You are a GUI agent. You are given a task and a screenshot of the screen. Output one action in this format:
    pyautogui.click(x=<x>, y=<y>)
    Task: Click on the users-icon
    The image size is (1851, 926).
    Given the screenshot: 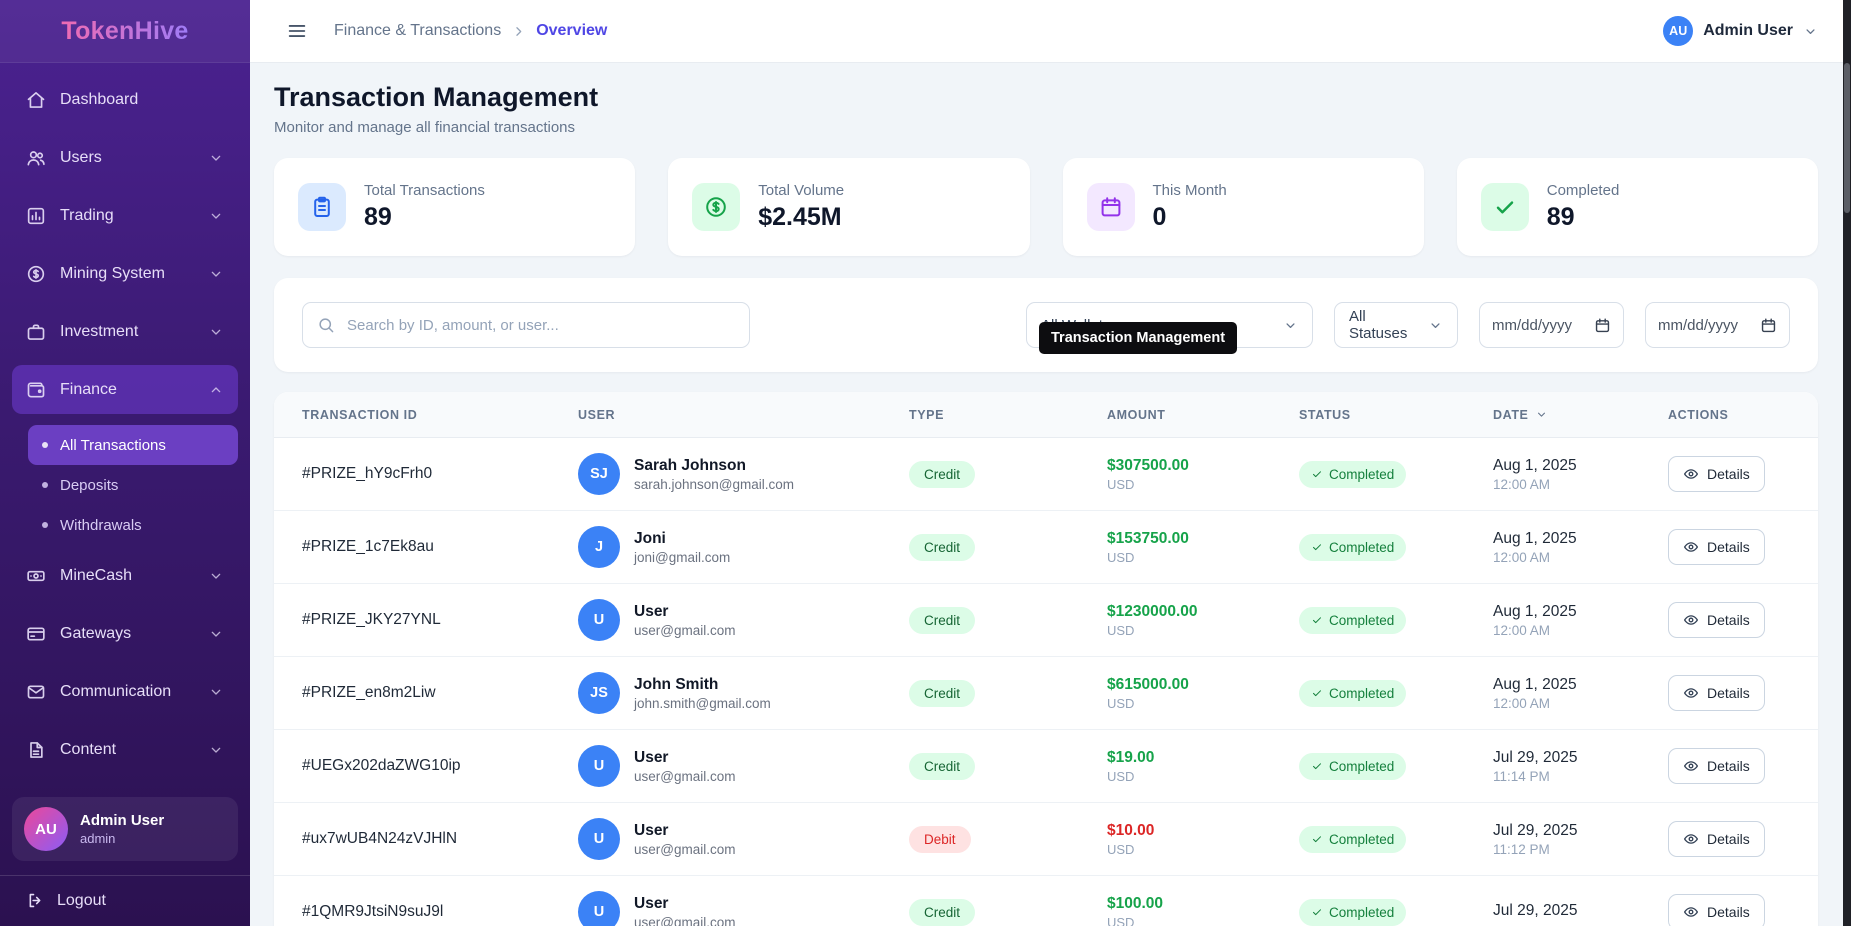 What is the action you would take?
    pyautogui.click(x=36, y=158)
    